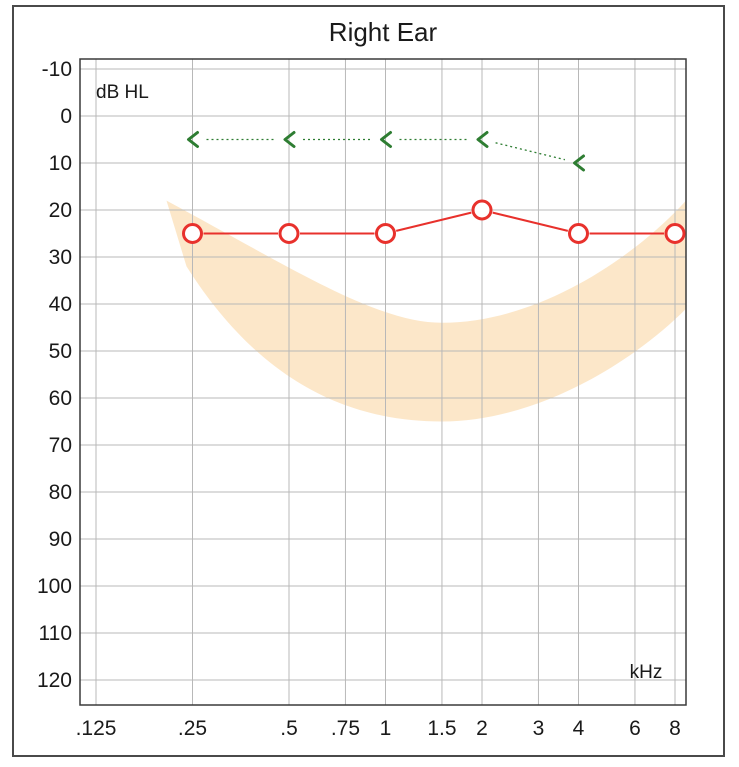 This screenshot has width=739, height=767. I want to click on x-tick-label: .5, so click(289, 728).